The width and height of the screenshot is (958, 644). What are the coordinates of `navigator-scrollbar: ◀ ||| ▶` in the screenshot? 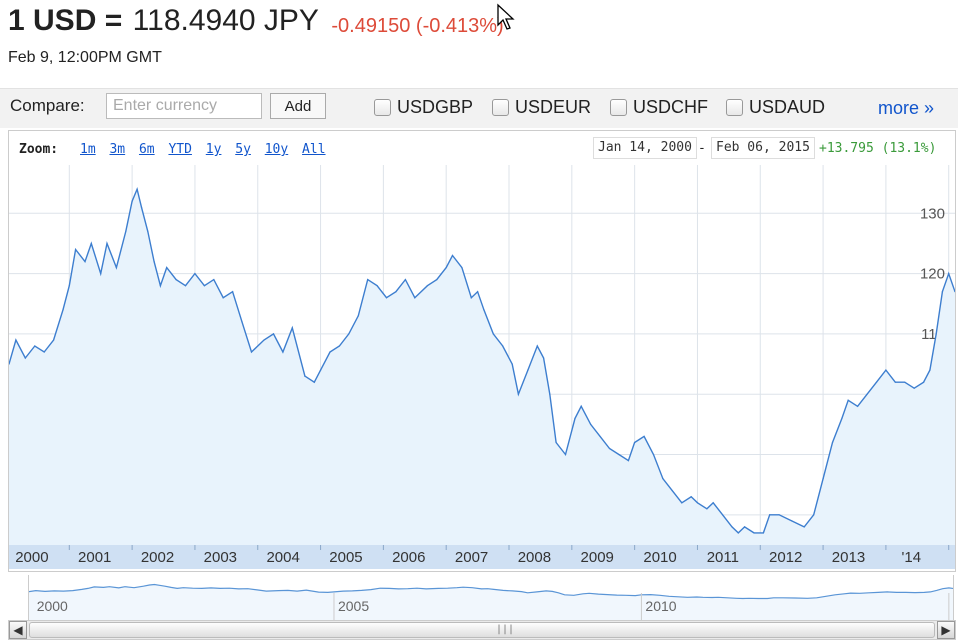 It's located at (482, 630).